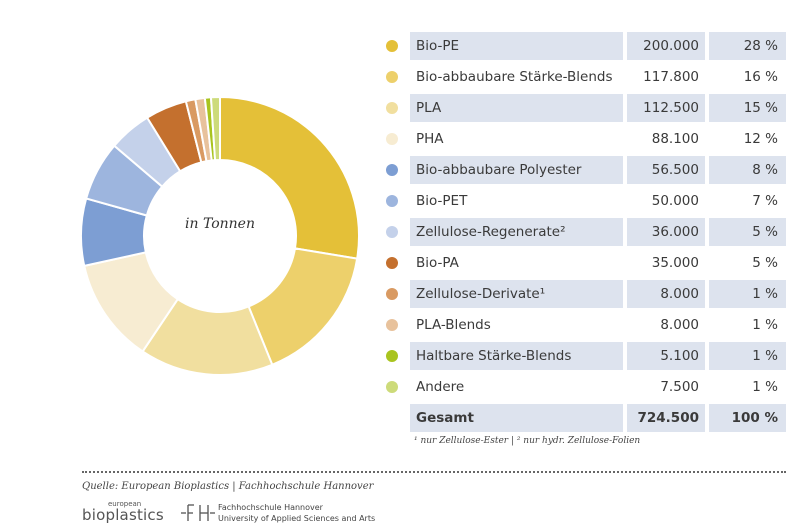 Image resolution: width=800 pixels, height=529 pixels. I want to click on total-value: 724.500, so click(666, 418).